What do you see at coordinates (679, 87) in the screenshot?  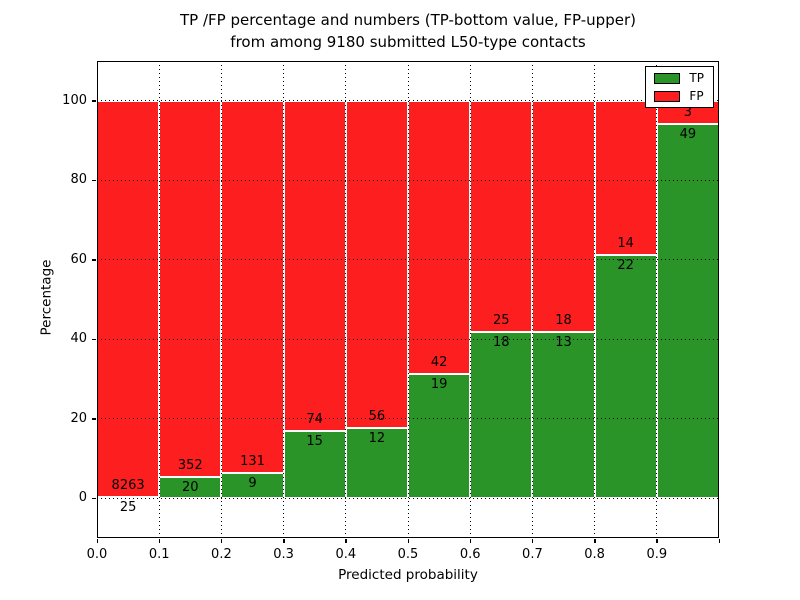 I see `legend: TP FP` at bounding box center [679, 87].